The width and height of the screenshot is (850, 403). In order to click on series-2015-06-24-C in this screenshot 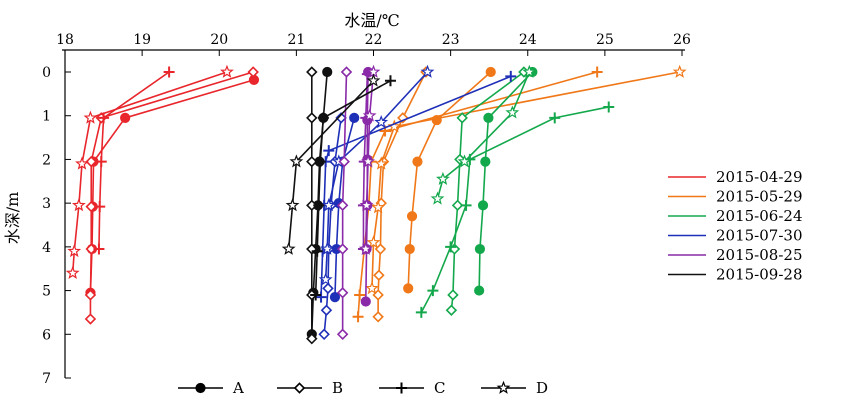, I will do `click(515, 209)`.